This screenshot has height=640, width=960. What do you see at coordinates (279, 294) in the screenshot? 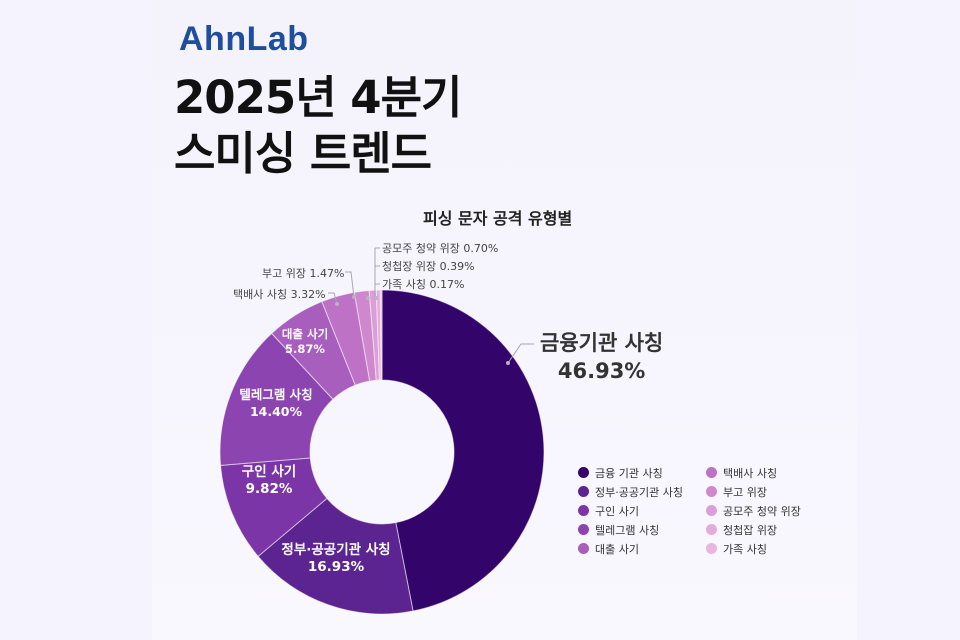
I see `label-delivery-impersonation: 택배사 사칭 3.32%` at bounding box center [279, 294].